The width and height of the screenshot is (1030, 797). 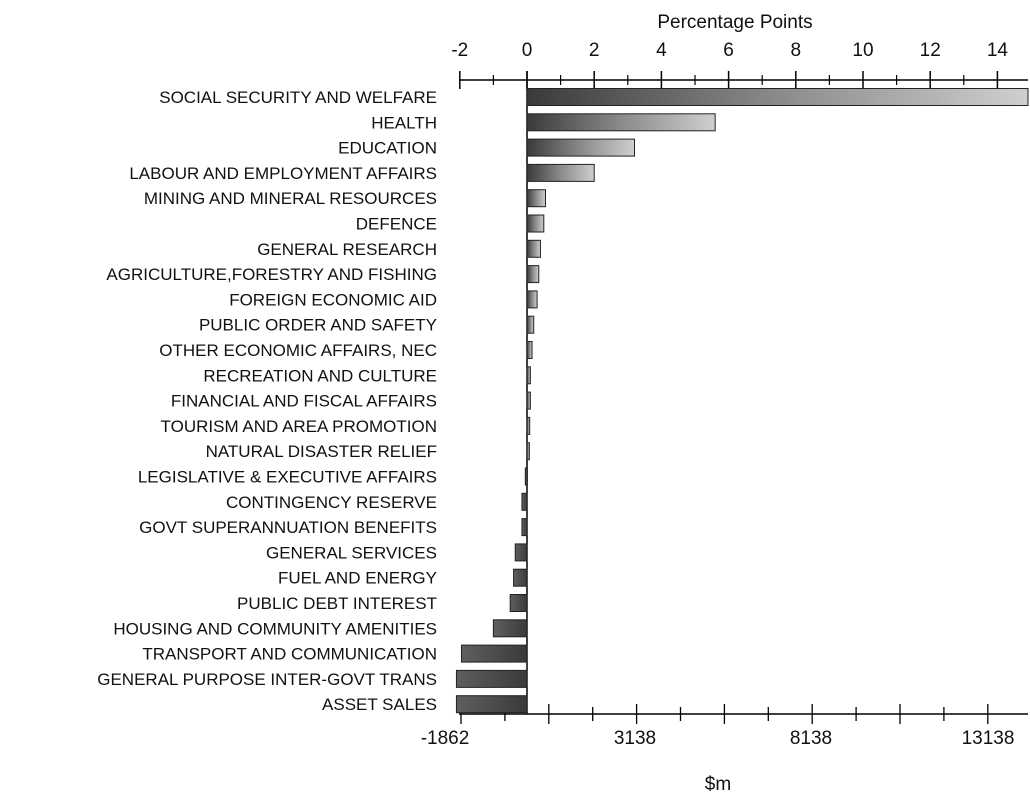 What do you see at coordinates (299, 426) in the screenshot?
I see `category-label: TOURISM AND AREA PROMOTION` at bounding box center [299, 426].